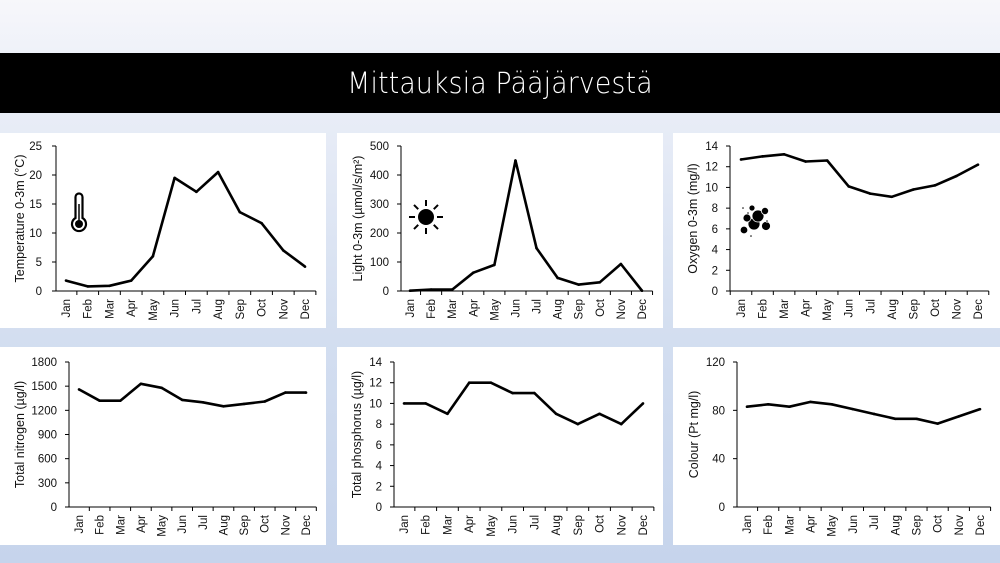 Image resolution: width=1000 pixels, height=563 pixels. What do you see at coordinates (715, 271) in the screenshot?
I see `y-tick-label: 2` at bounding box center [715, 271].